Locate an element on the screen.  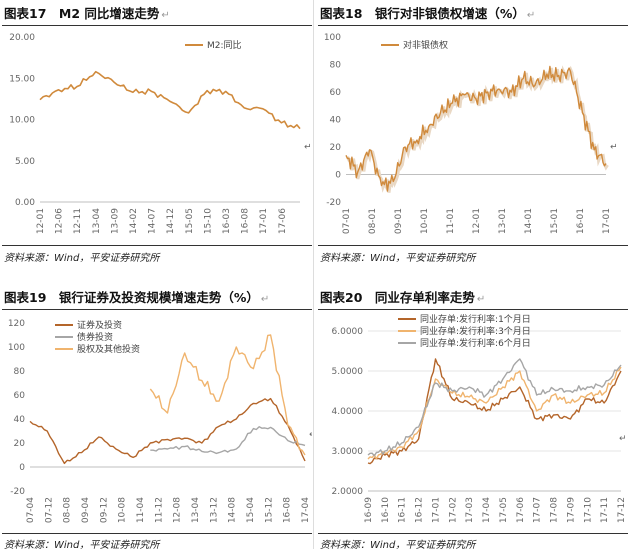
x-tick-label: 13-04 is located at coordinates (196, 510).